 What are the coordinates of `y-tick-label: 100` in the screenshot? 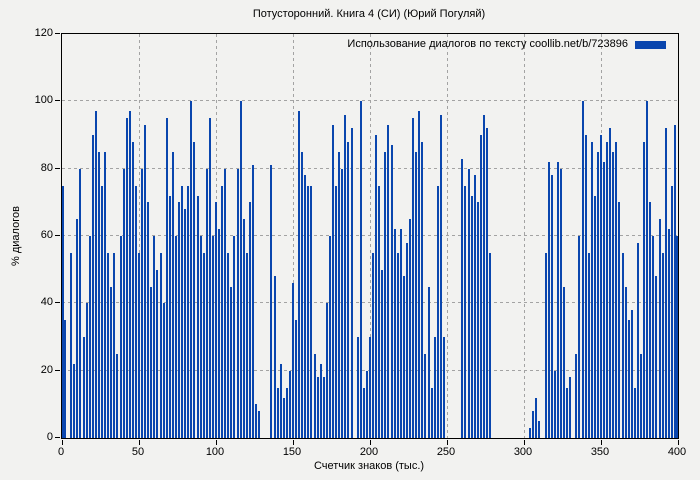 It's located at (43, 100).